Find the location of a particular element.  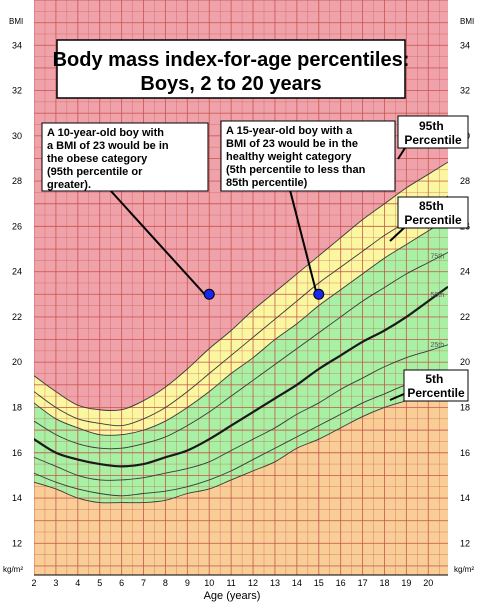

annotation-line: greater). is located at coordinates (69, 185).